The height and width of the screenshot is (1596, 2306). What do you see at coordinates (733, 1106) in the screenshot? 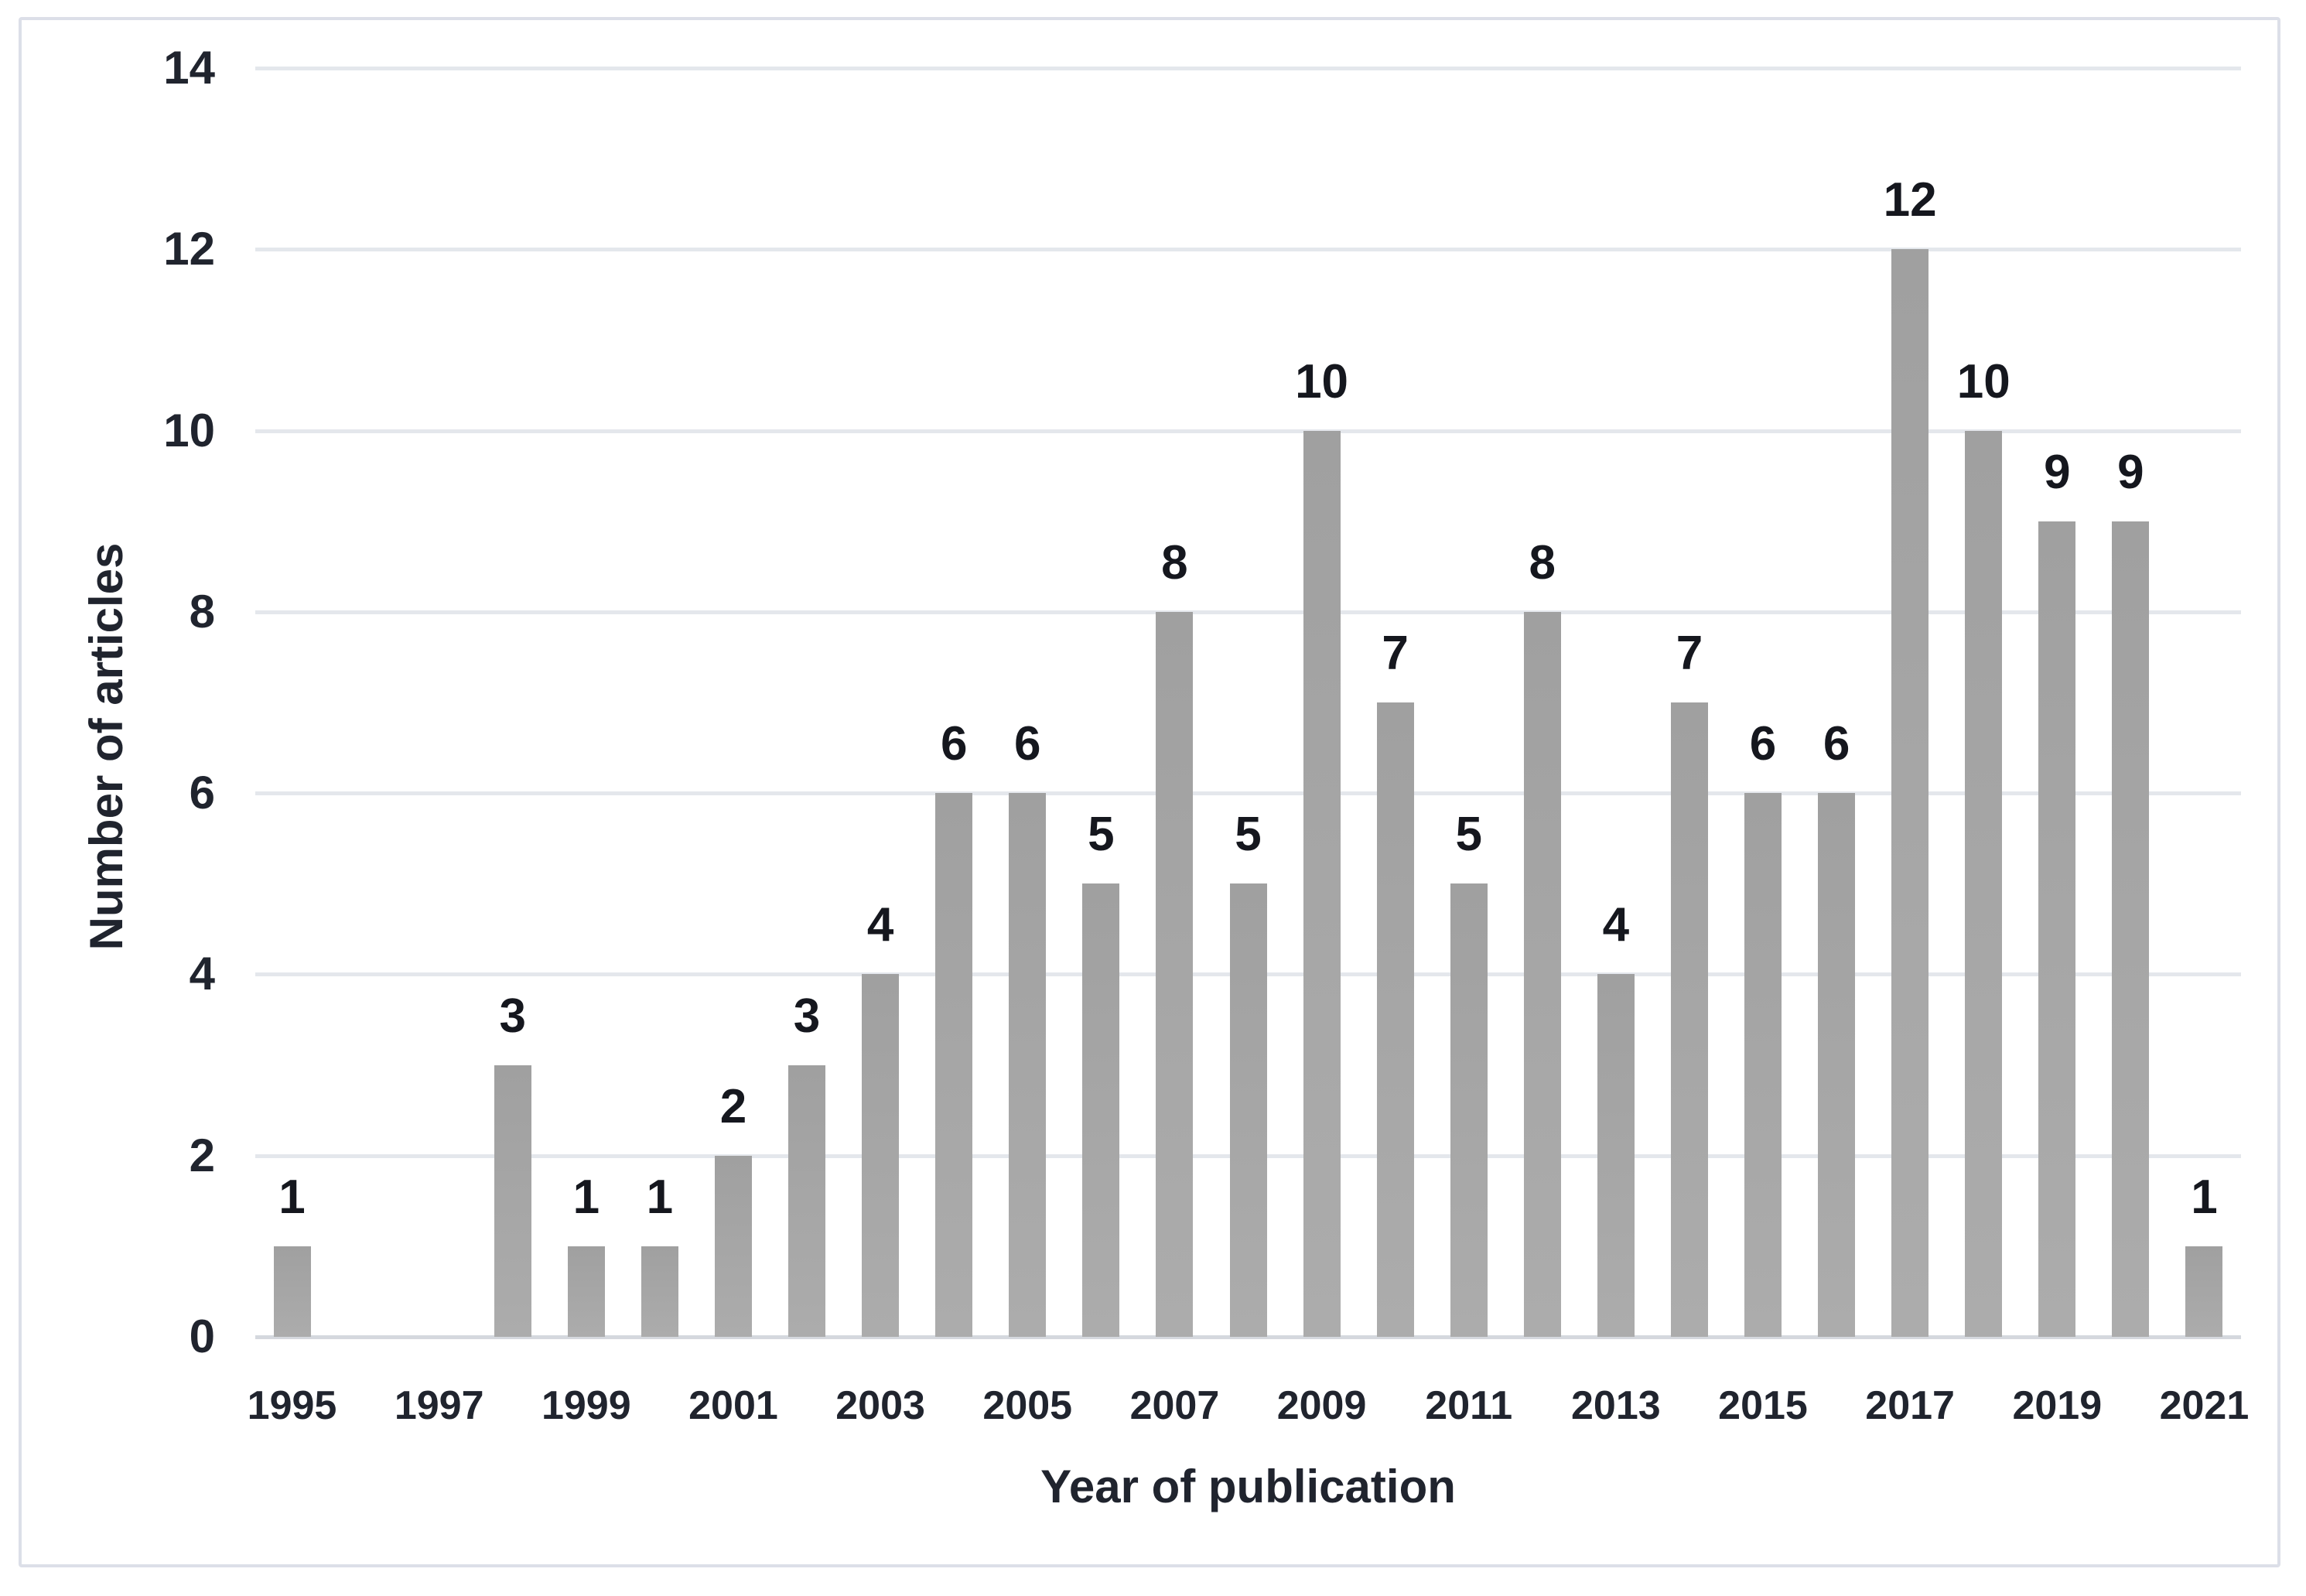
I see `bar-value-label: 2` at bounding box center [733, 1106].